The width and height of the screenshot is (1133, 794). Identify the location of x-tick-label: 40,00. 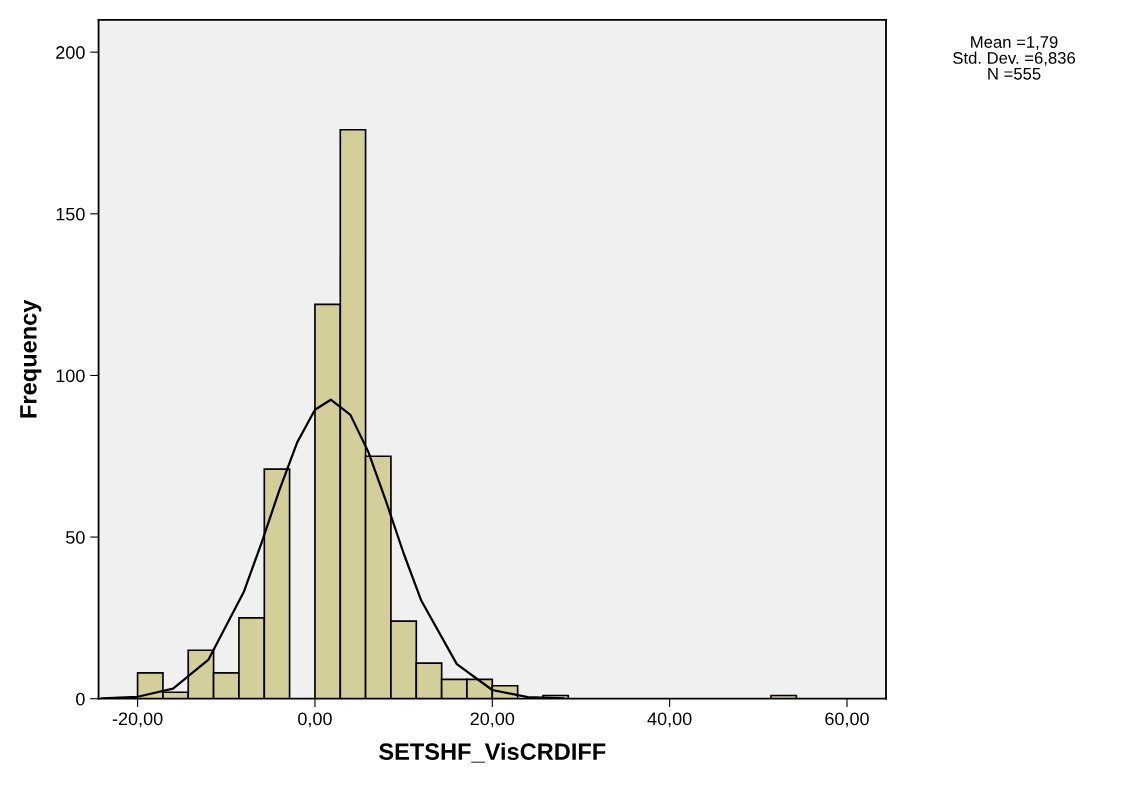
(669, 720).